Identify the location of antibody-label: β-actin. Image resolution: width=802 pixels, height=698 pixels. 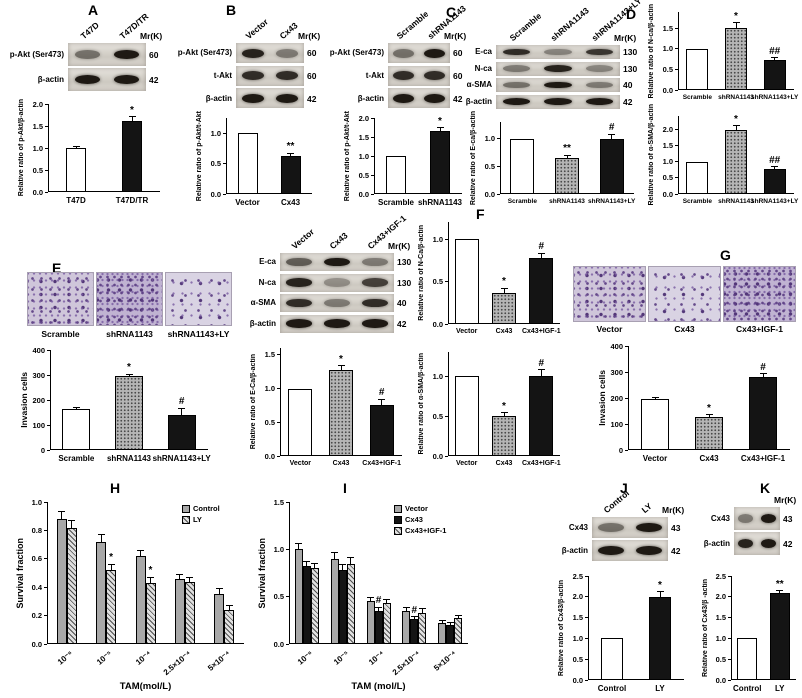
(370, 98).